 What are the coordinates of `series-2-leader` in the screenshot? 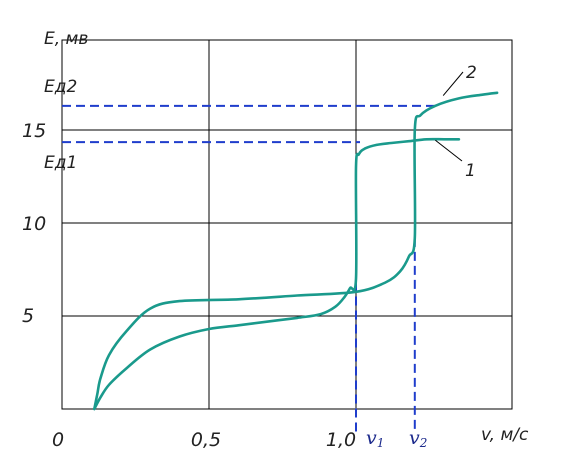 It's located at (453, 83).